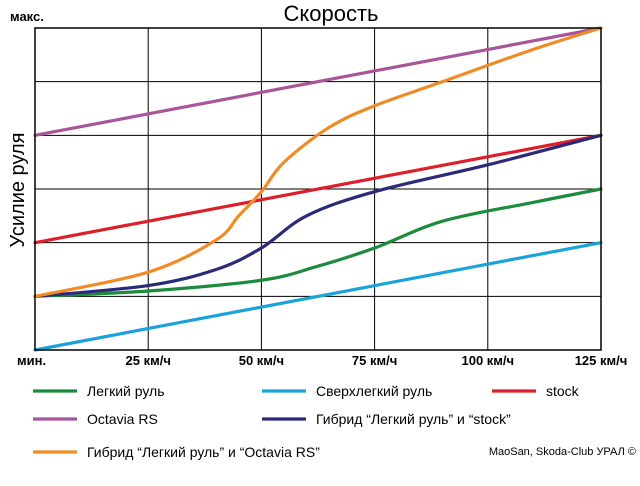 The image size is (640, 486). I want to click on x-start-label: мин., so click(31, 360).